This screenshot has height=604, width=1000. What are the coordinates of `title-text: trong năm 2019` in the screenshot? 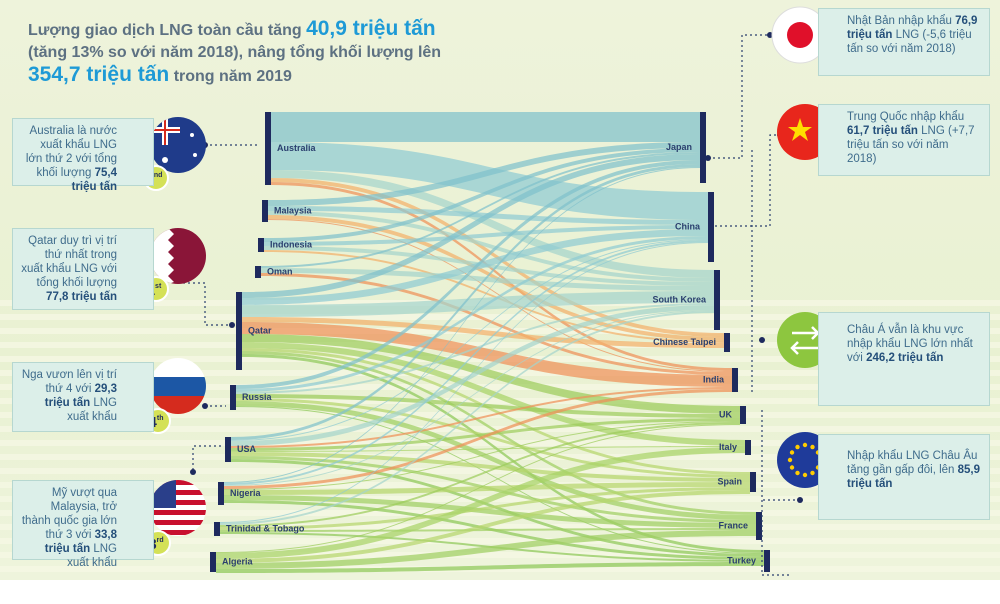 It's located at (232, 76).